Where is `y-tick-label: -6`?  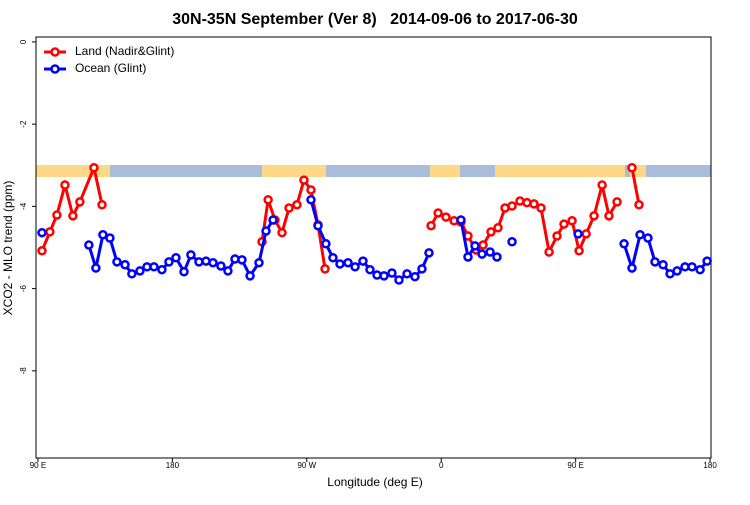 y-tick-label: -6 is located at coordinates (23, 289).